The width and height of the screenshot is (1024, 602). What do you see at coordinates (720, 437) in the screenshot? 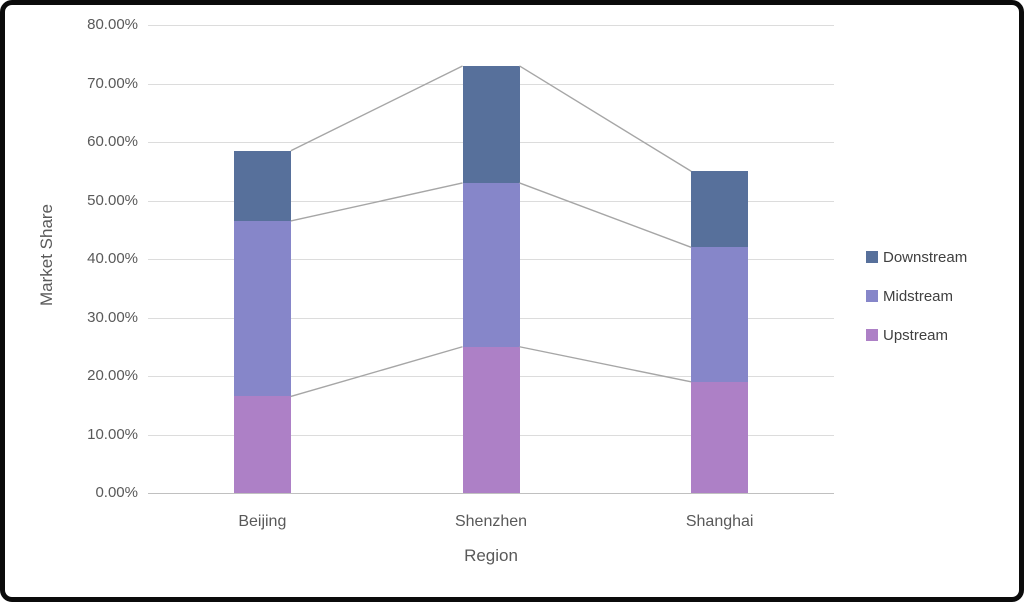
I see `bar-shanghai-upstream` at bounding box center [720, 437].